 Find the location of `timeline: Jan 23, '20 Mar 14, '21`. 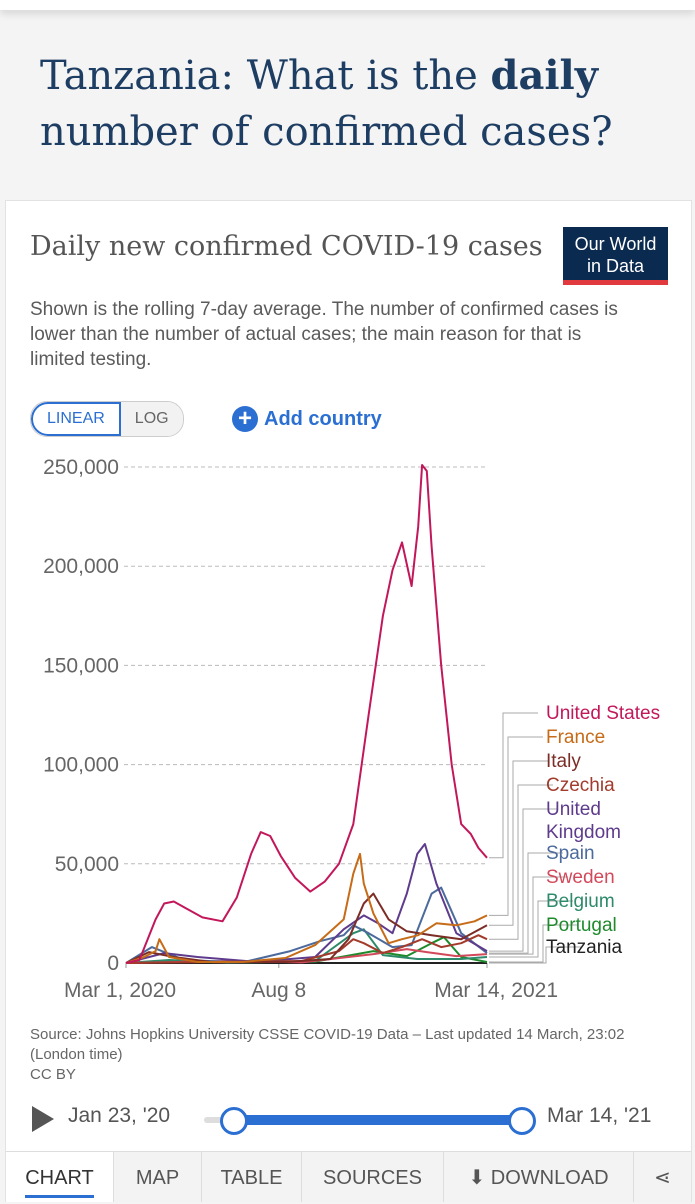

timeline: Jan 23, '20 Mar 14, '21 is located at coordinates (348, 1121).